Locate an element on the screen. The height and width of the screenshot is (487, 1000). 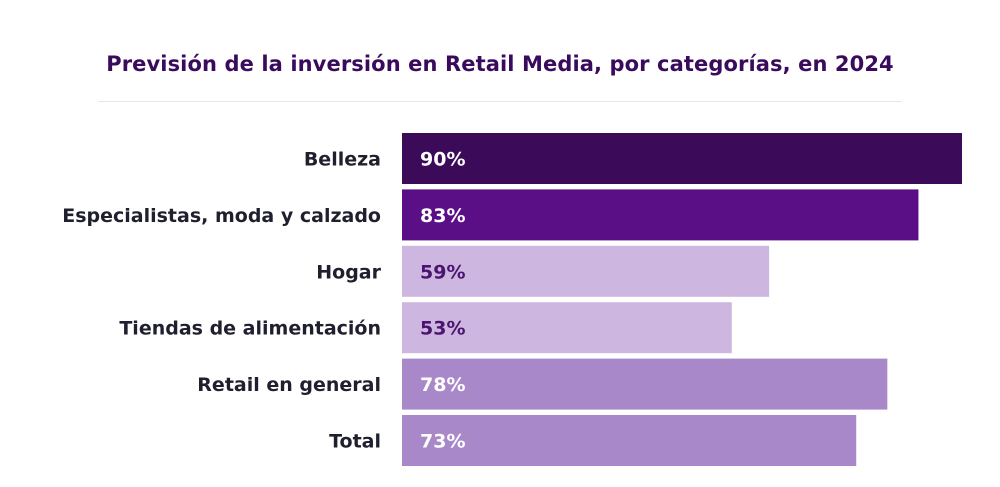
value-label: 53% is located at coordinates (442, 329).